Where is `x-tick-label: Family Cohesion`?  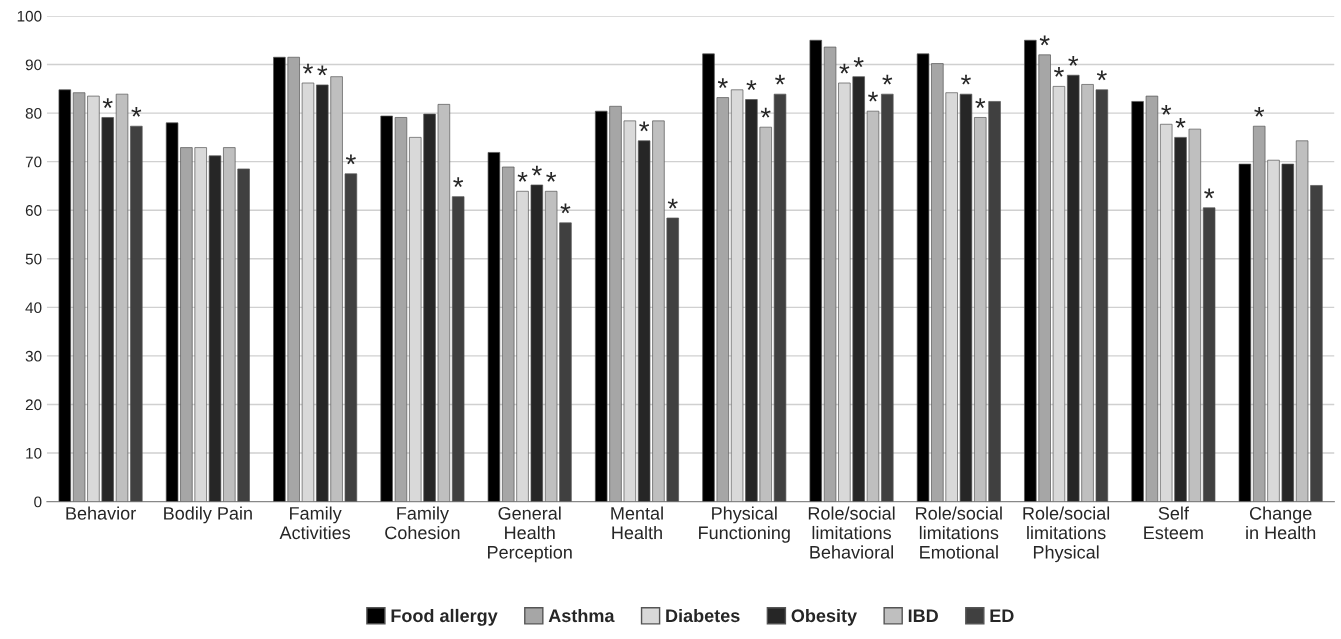
x-tick-label: Family Cohesion is located at coordinates (422, 523).